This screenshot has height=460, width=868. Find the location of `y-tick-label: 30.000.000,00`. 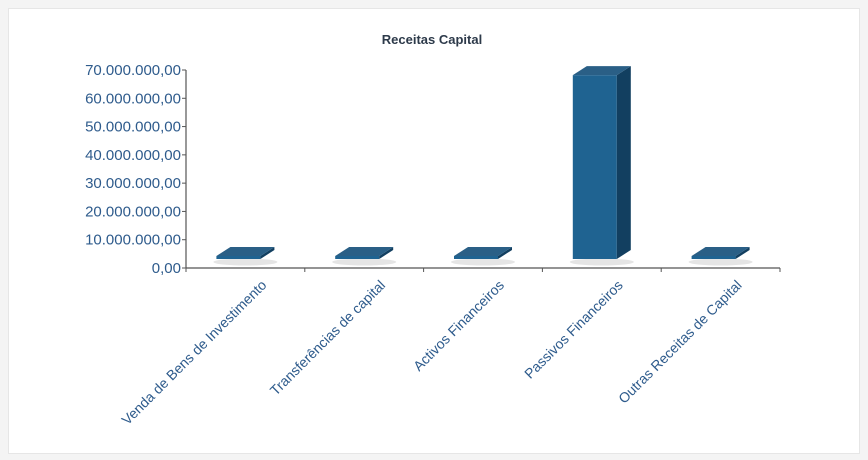

y-tick-label: 30.000.000,00 is located at coordinates (133, 183).